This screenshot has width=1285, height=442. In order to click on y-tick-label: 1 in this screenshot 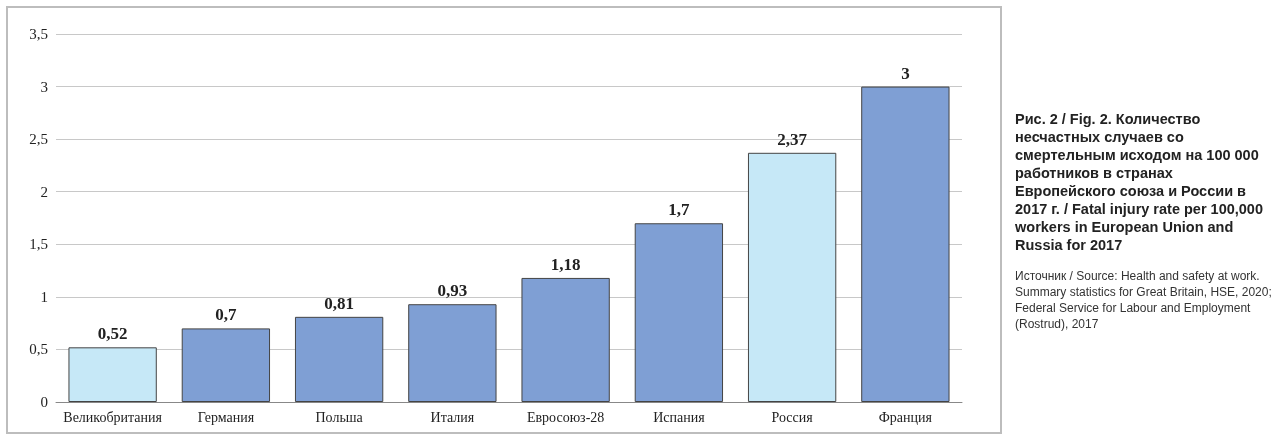, I will do `click(44, 296)`.